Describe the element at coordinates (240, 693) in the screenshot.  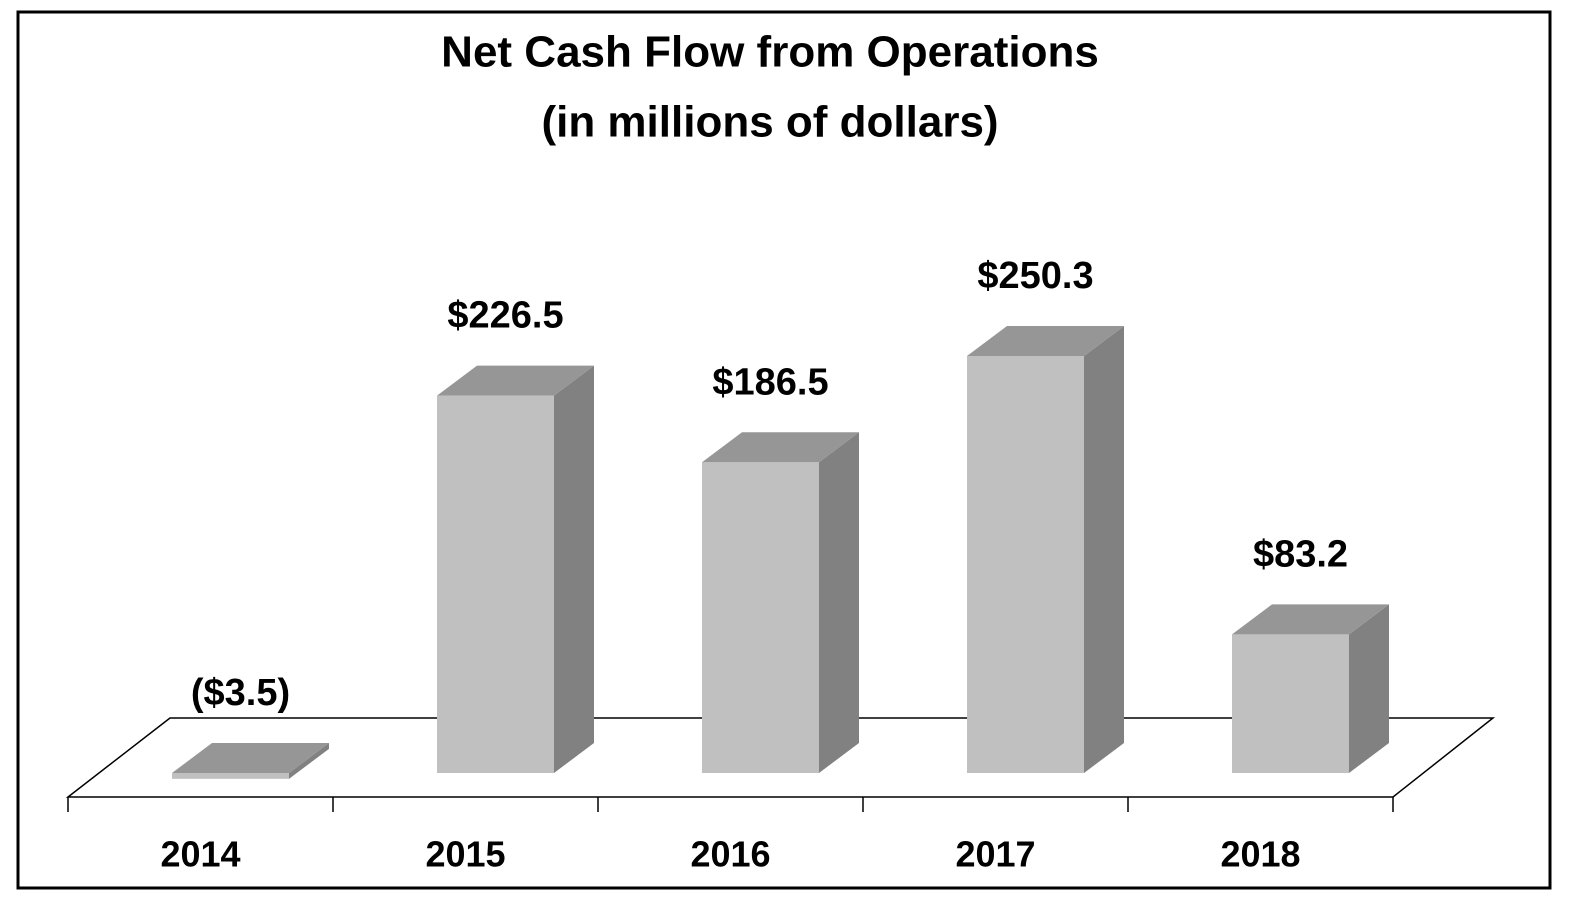
I see `value-label: ($3.5)` at that location.